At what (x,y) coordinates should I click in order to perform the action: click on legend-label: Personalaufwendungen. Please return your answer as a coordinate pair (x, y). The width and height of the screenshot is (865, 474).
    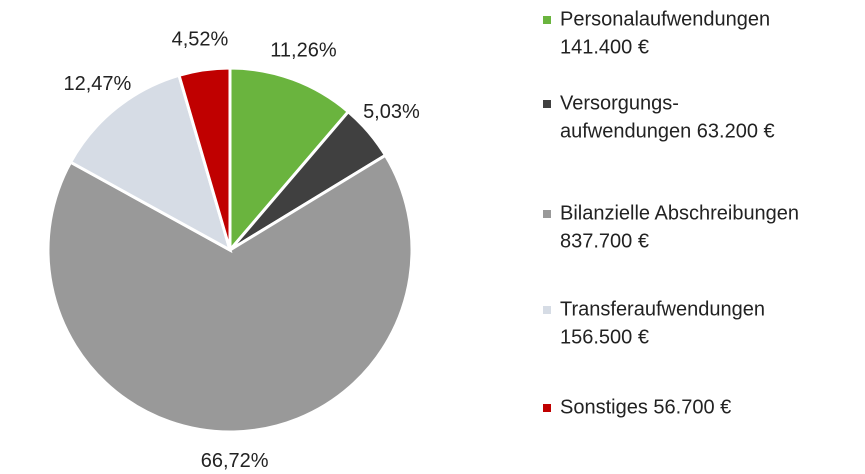
    Looking at the image, I should click on (665, 19).